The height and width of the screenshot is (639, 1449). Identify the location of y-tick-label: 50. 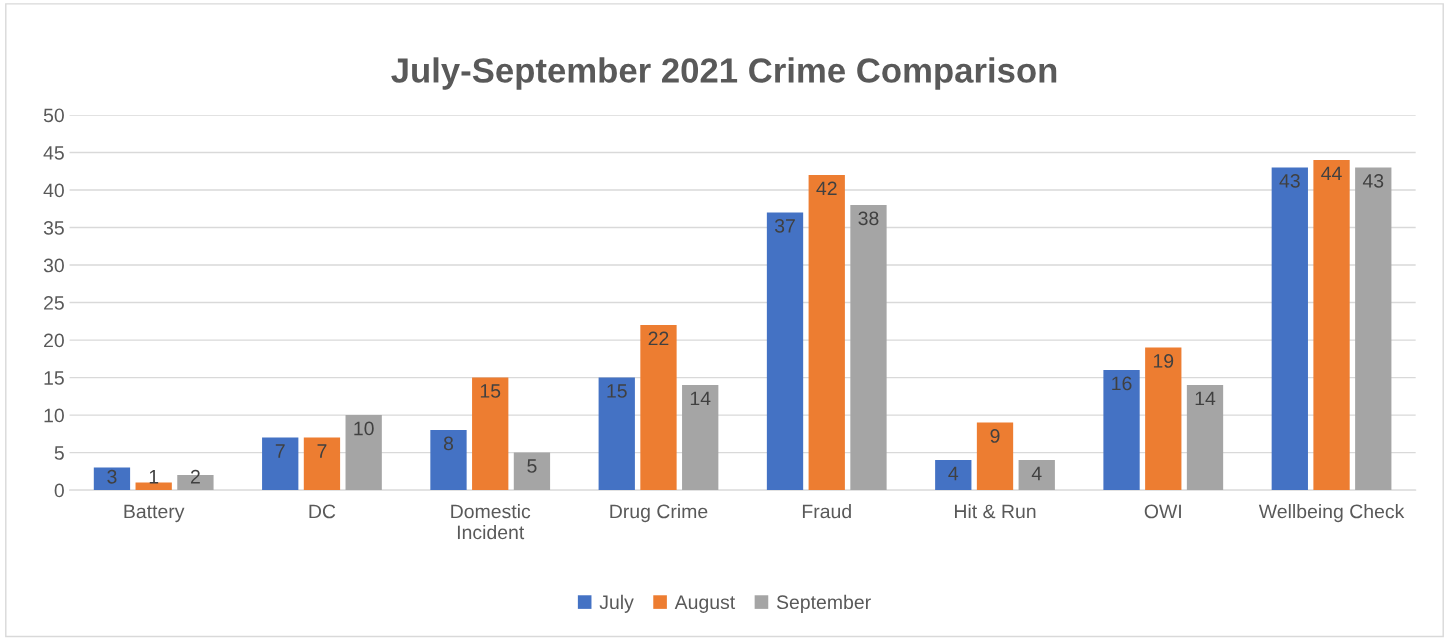
(53, 115).